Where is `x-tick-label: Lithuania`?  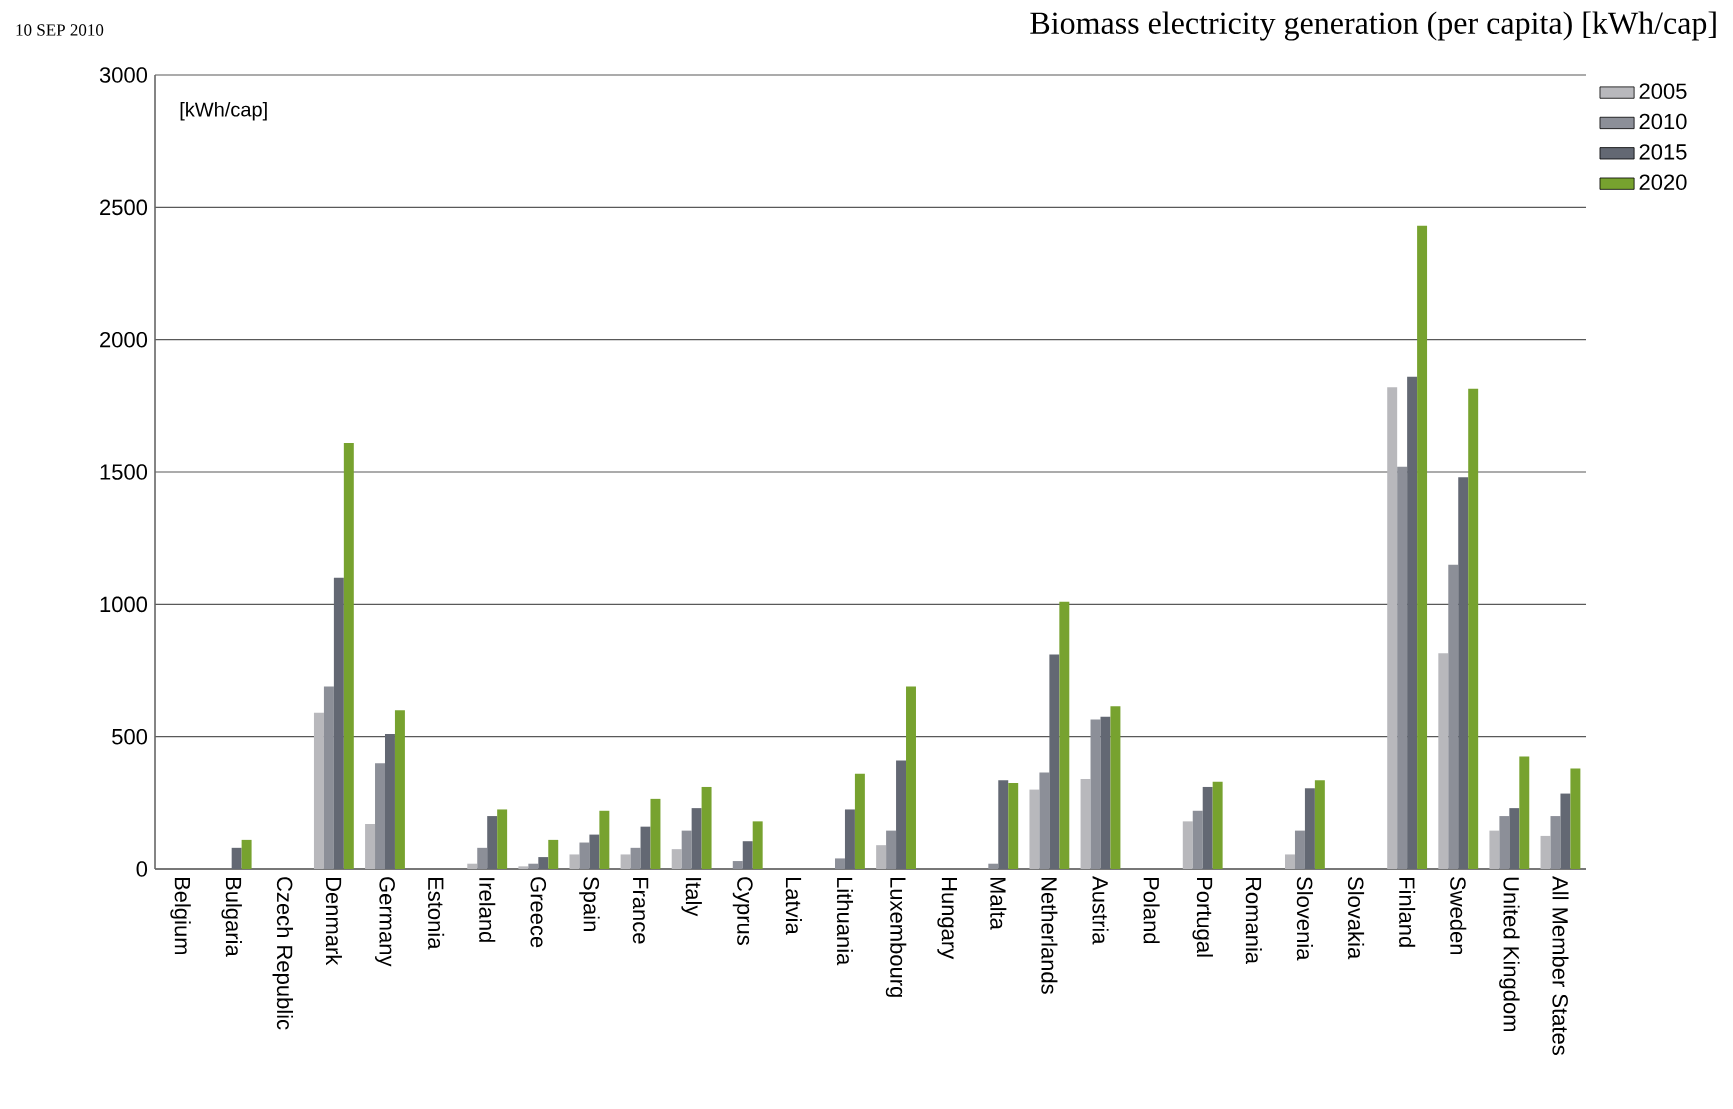
x-tick-label: Lithuania is located at coordinates (845, 921).